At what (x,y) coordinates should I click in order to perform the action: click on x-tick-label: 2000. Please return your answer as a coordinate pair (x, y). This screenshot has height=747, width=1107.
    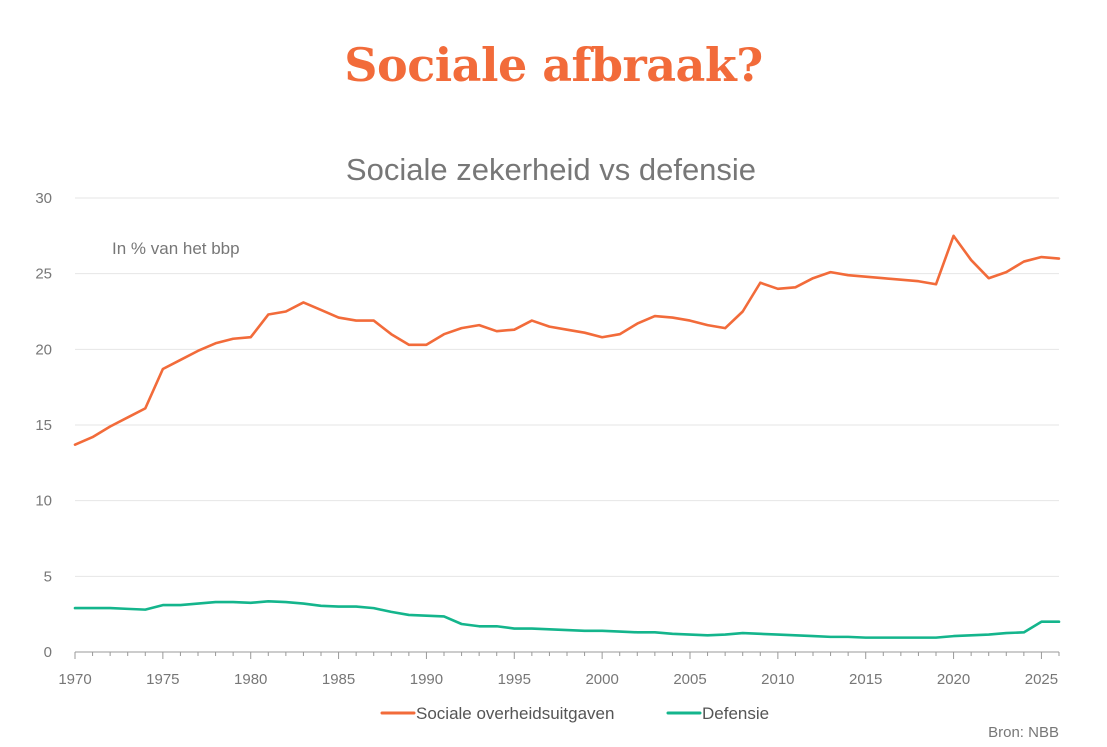
    Looking at the image, I should click on (601, 679).